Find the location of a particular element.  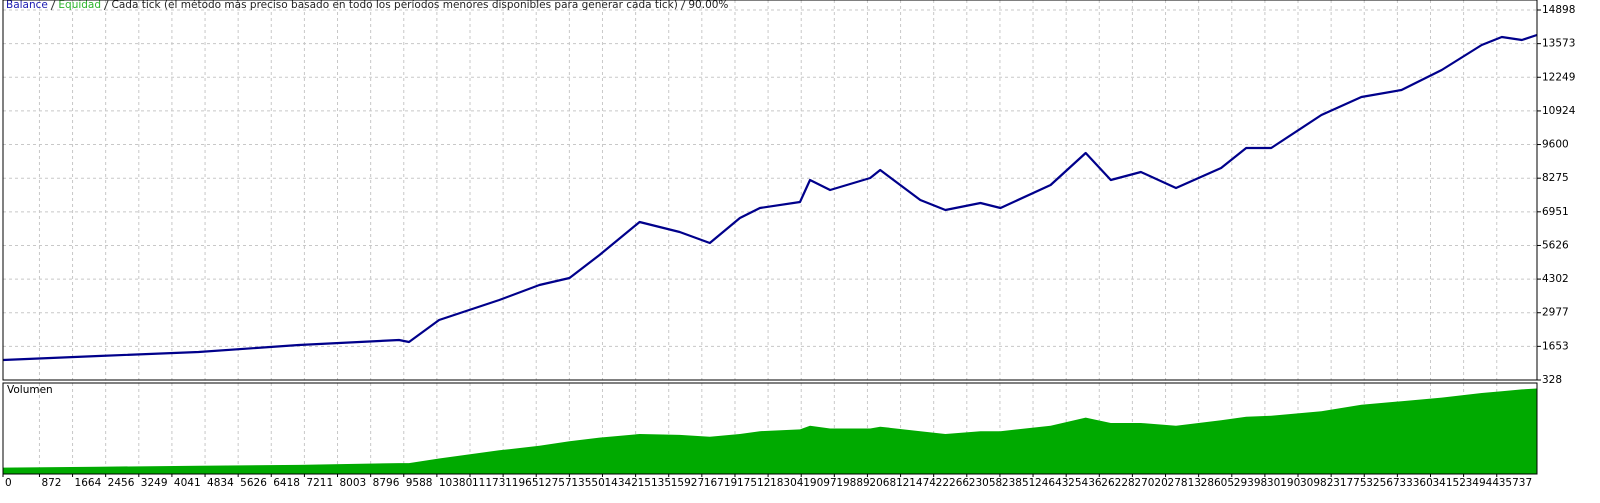

y-tick-label: 4302 is located at coordinates (1555, 279).